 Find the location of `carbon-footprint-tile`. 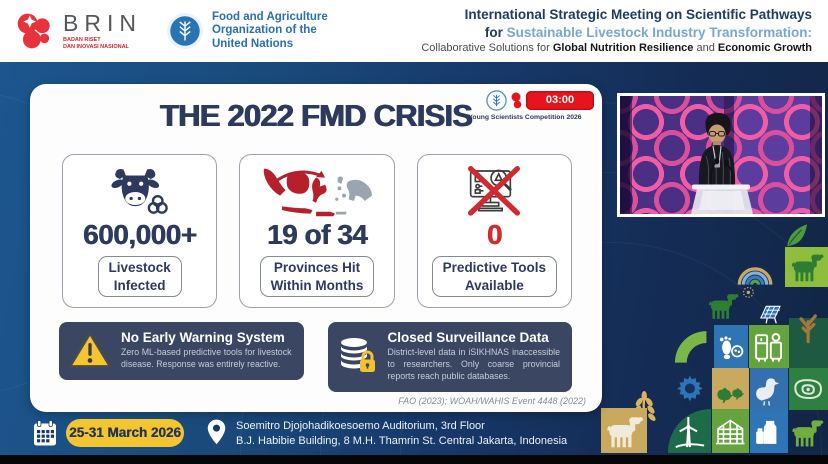

carbon-footprint-tile is located at coordinates (731, 346).